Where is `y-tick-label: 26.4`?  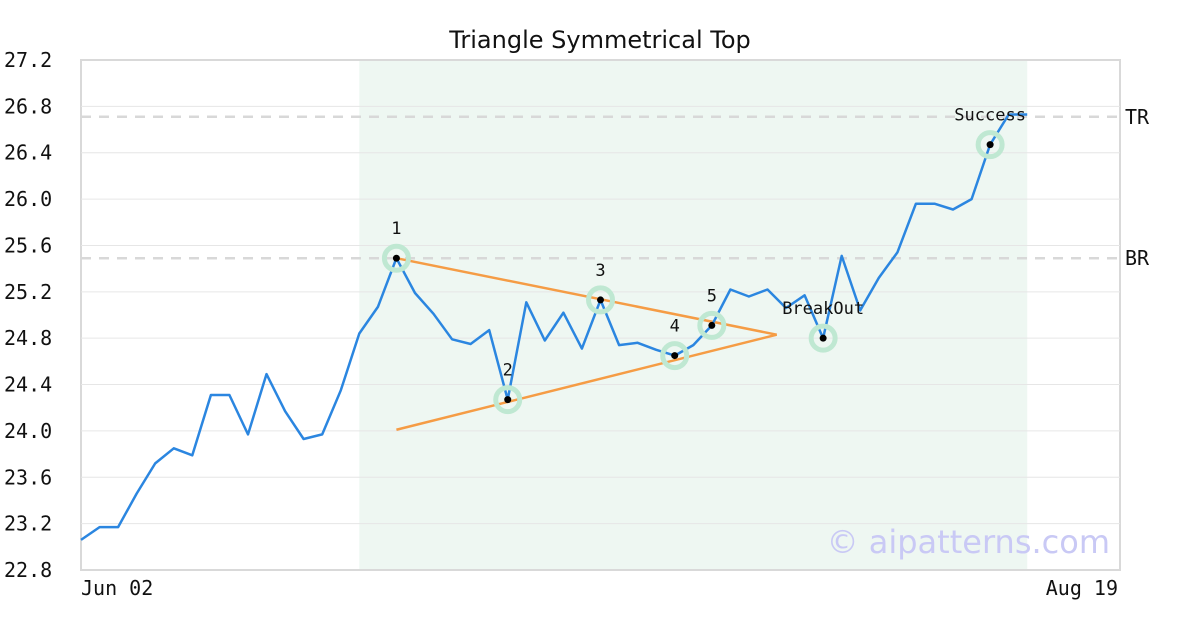 y-tick-label: 26.4 is located at coordinates (28, 153).